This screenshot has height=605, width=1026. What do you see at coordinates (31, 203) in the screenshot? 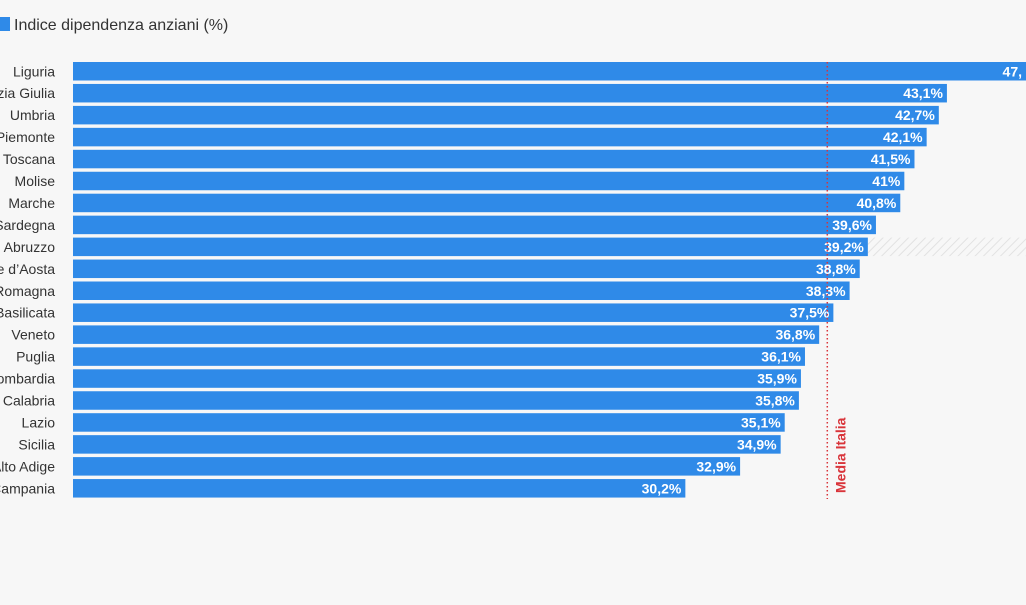
I see `category-label: Marche` at bounding box center [31, 203].